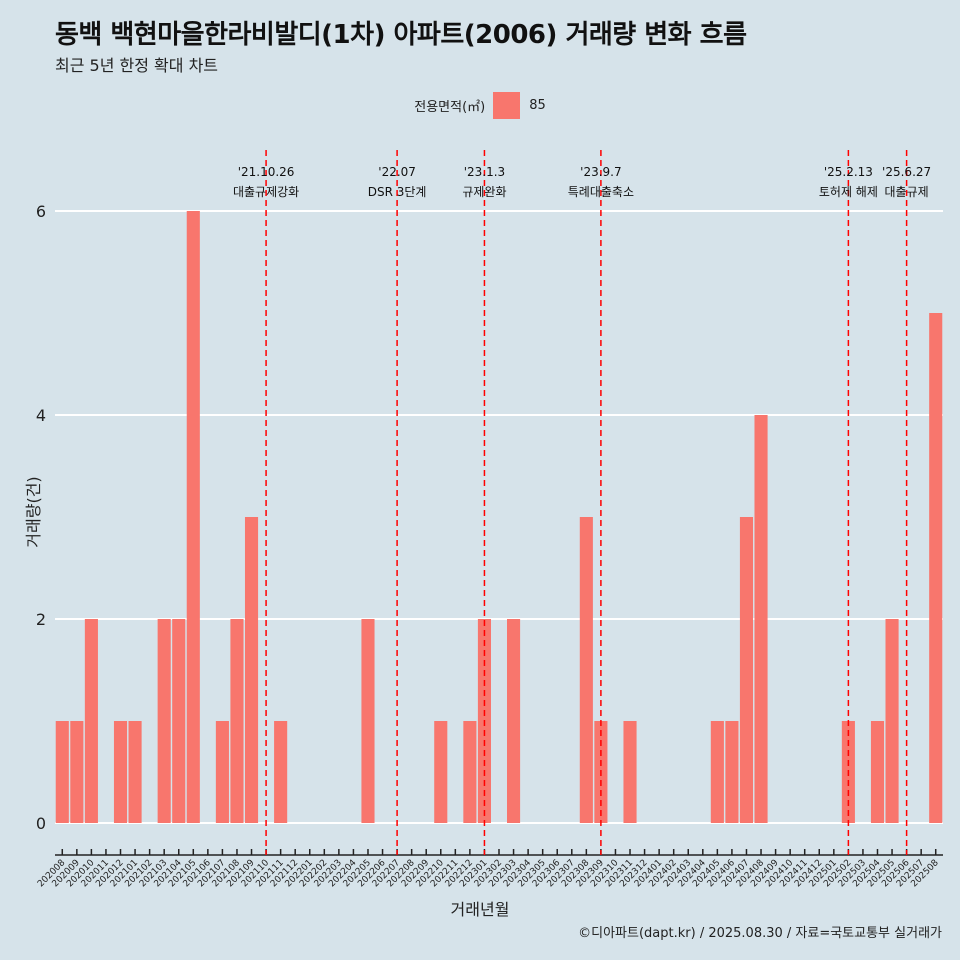  I want to click on legend: 전용면적(㎡) 85, so click(480, 105).